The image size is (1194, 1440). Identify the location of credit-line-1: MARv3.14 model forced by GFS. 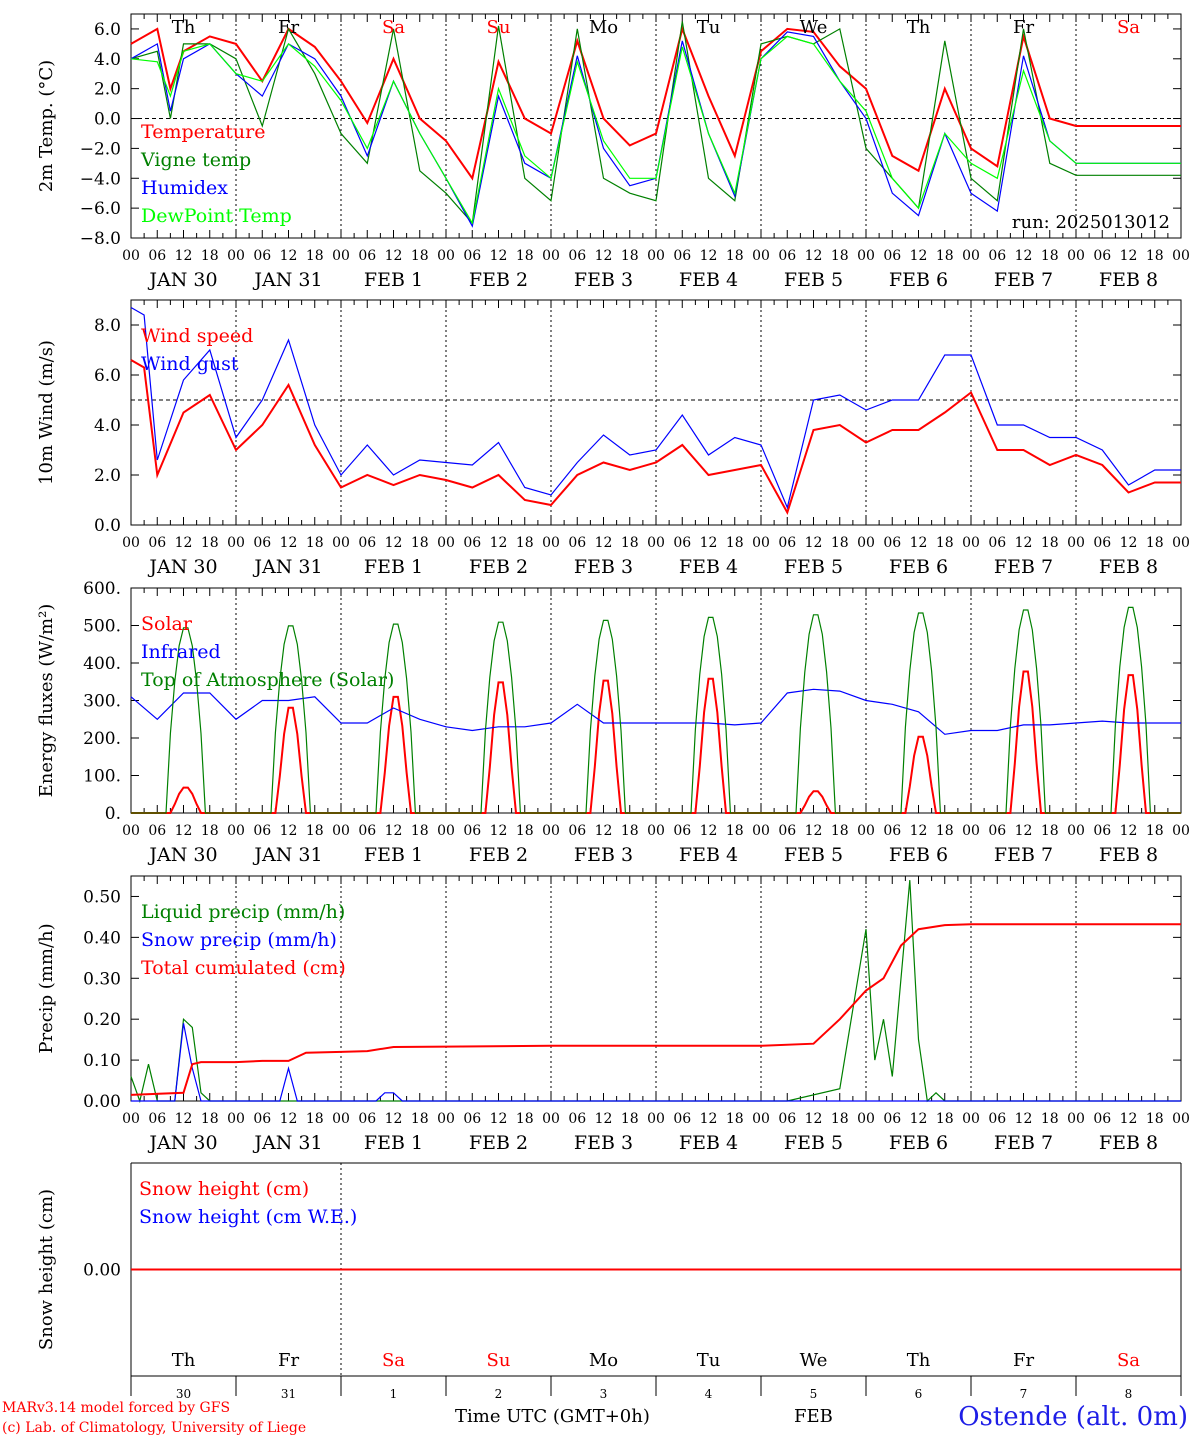
(116, 1408).